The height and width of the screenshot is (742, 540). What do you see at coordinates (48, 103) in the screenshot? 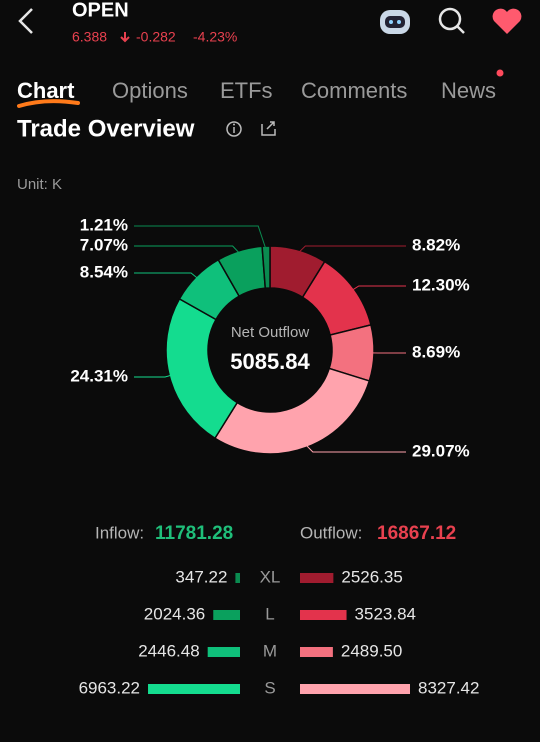
I see `active-tab-indicator` at bounding box center [48, 103].